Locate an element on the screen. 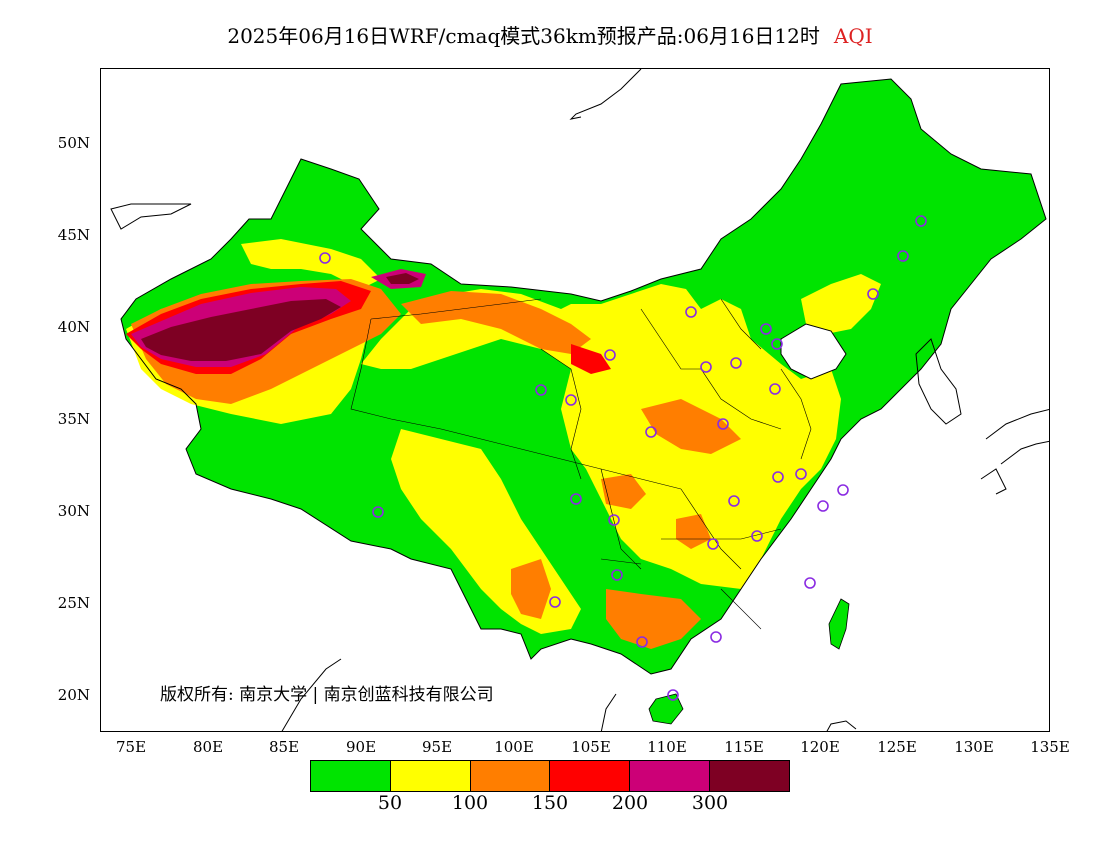 Image resolution: width=1100 pixels, height=850 pixels. lat-label-40n: 40N is located at coordinates (73, 327).